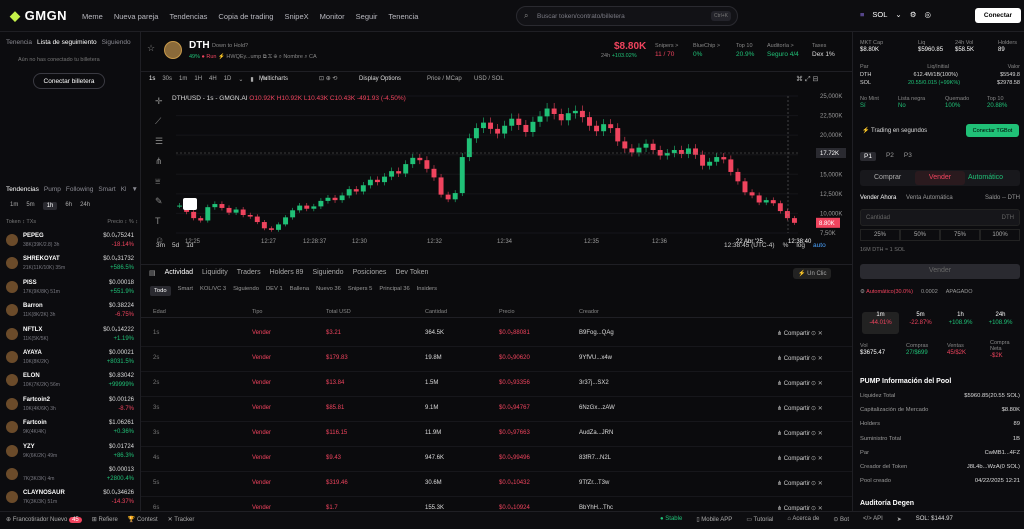 The image size is (1024, 529). Describe the element at coordinates (812, 273) in the screenshot. I see `one-click-button: ⚡ Un Clic` at that location.